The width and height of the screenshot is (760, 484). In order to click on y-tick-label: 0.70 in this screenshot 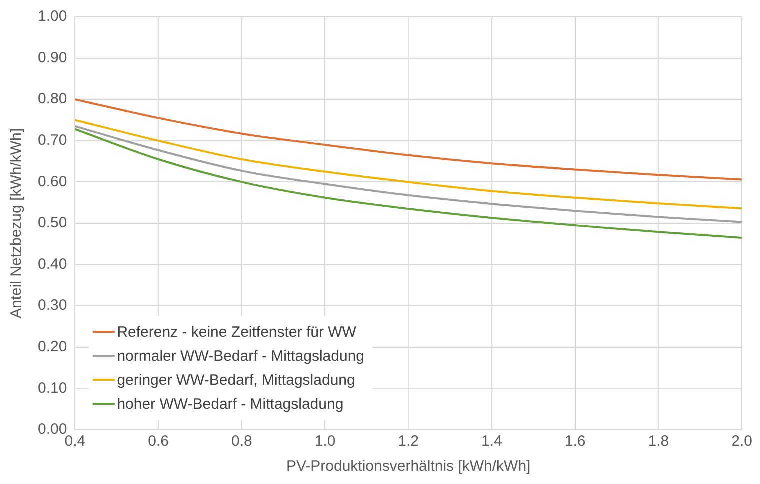, I will do `click(53, 141)`.